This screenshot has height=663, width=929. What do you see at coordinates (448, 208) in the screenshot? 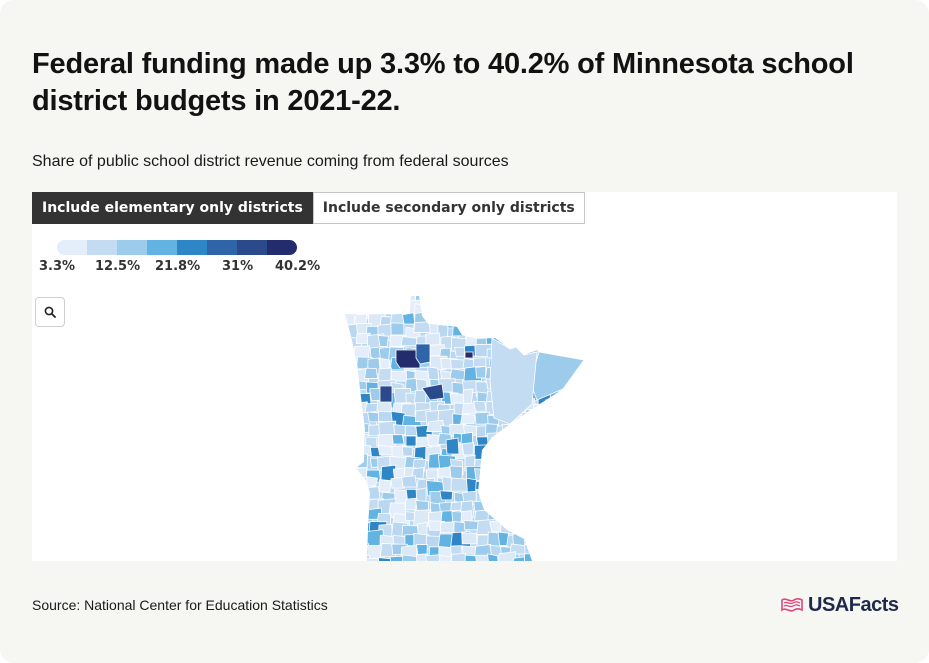
I see `tab-secondary-only: Include secondary only districts` at bounding box center [448, 208].